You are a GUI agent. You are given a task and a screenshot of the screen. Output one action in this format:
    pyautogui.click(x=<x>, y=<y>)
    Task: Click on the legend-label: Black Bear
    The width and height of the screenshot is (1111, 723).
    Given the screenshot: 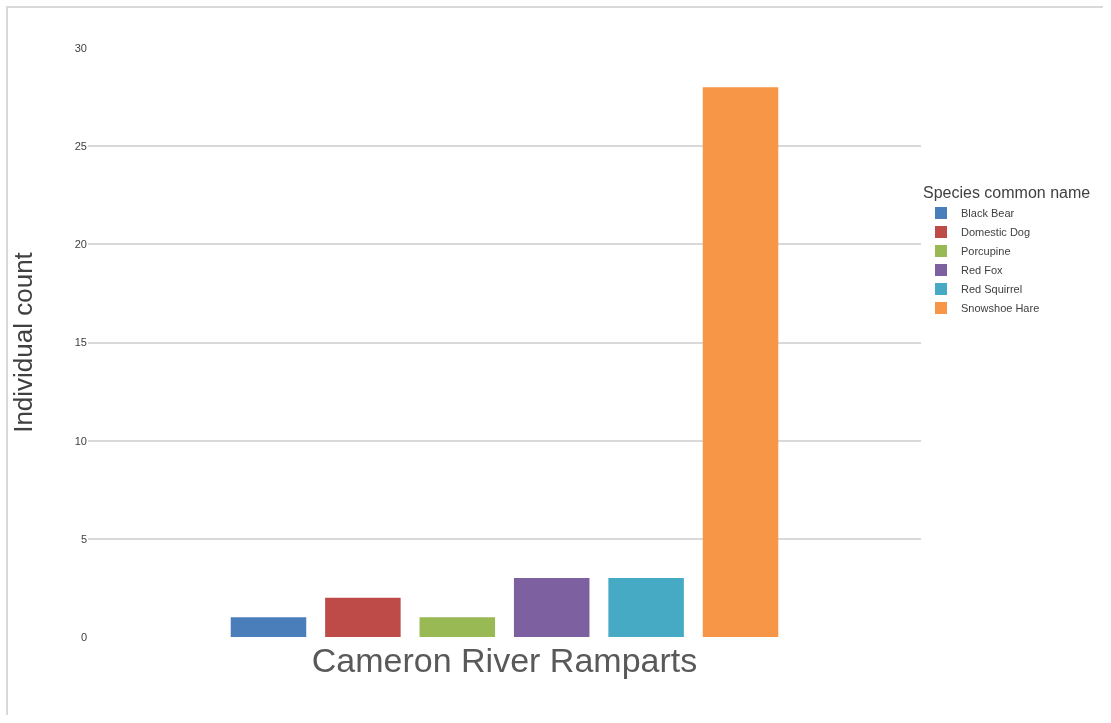 What is the action you would take?
    pyautogui.click(x=988, y=213)
    